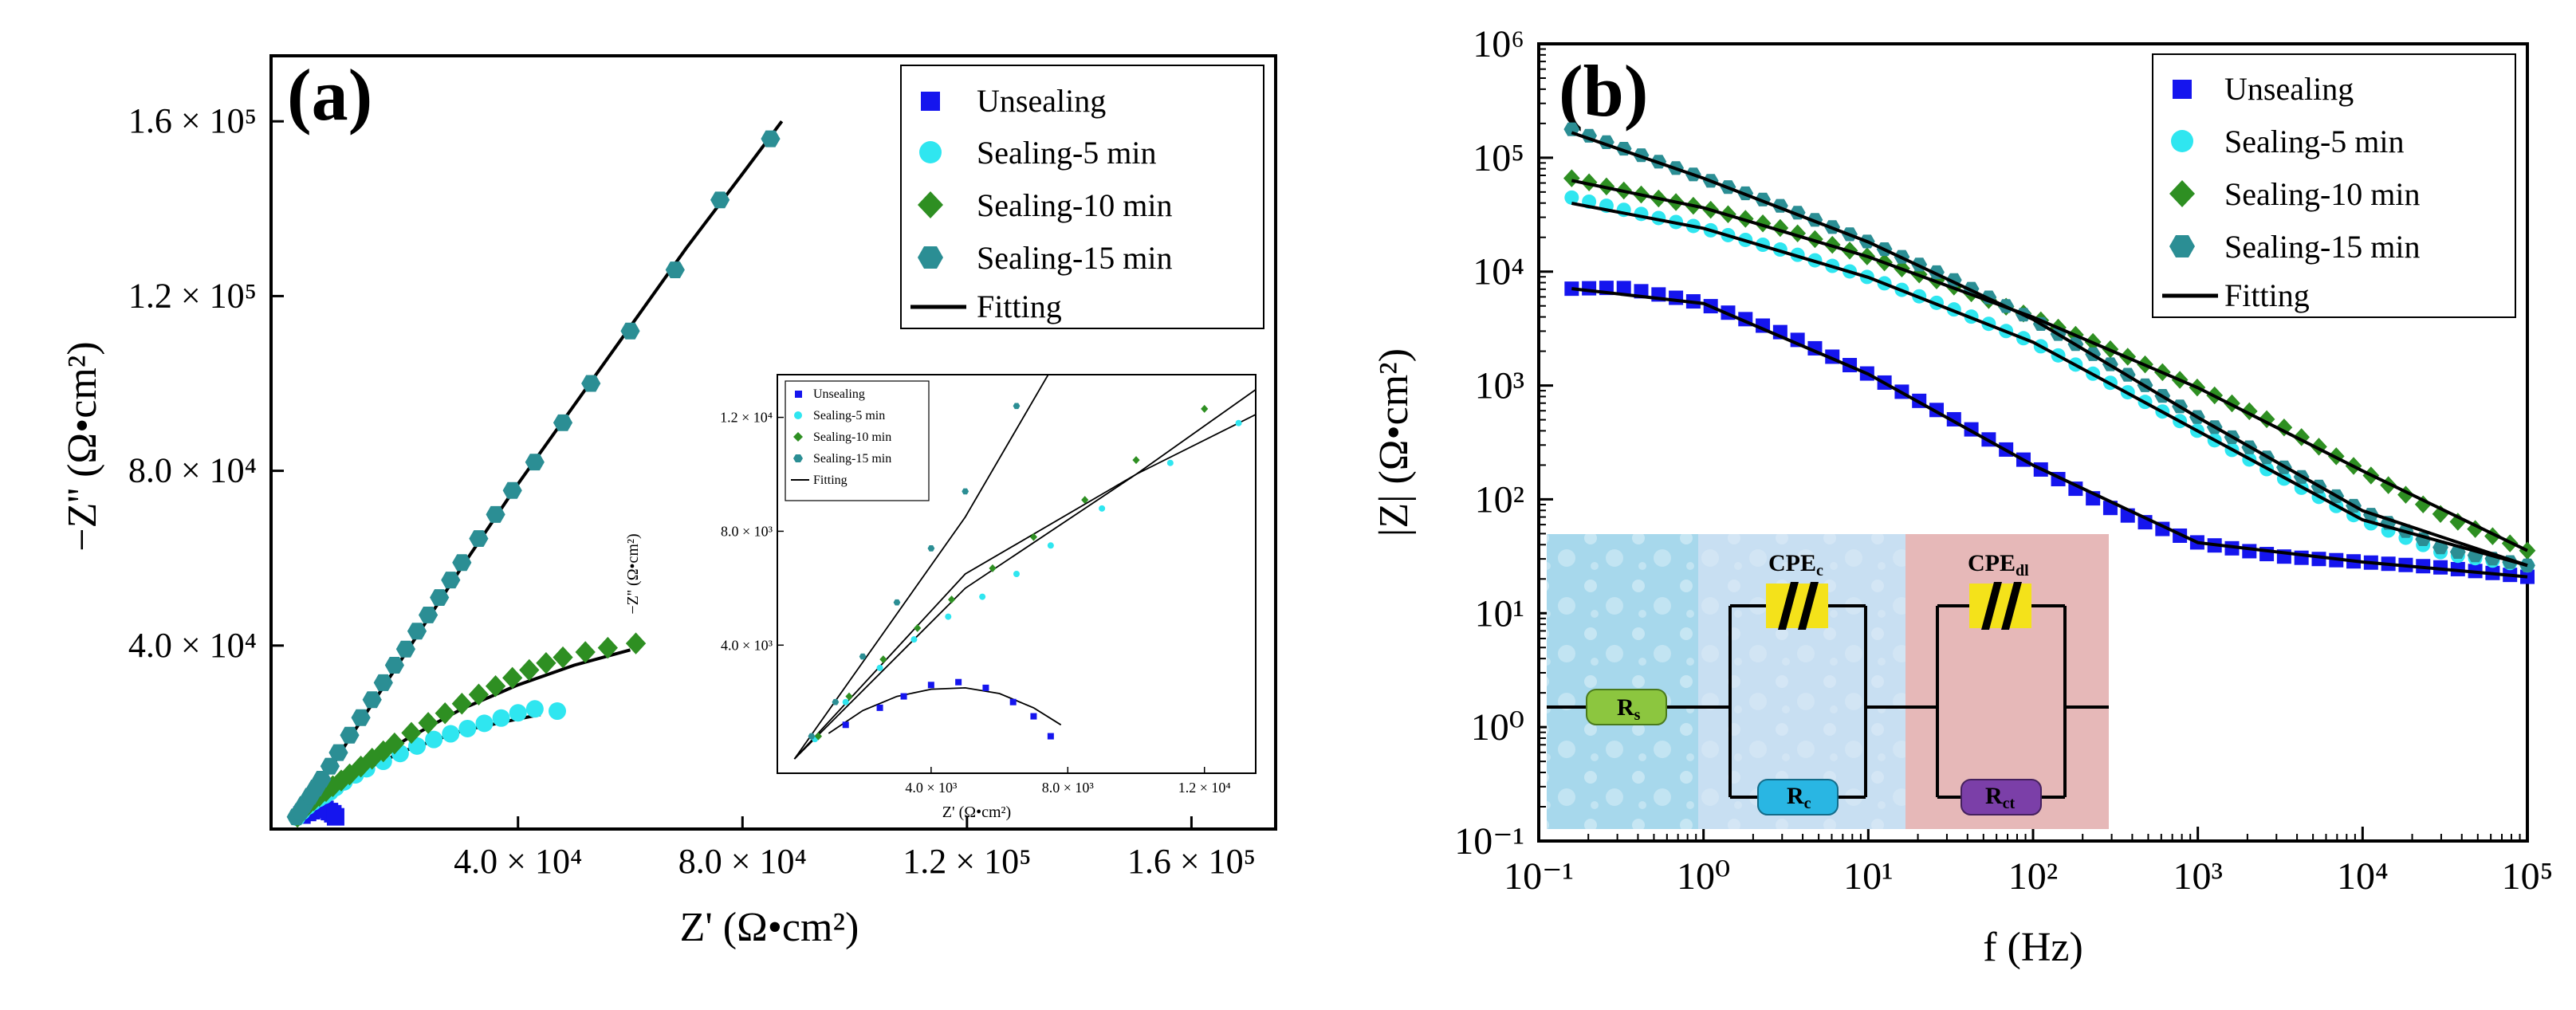 This screenshot has width=2576, height=1010. What do you see at coordinates (1500, 613) in the screenshot?
I see `chart-b-y-tick-label: 10¹` at bounding box center [1500, 613].